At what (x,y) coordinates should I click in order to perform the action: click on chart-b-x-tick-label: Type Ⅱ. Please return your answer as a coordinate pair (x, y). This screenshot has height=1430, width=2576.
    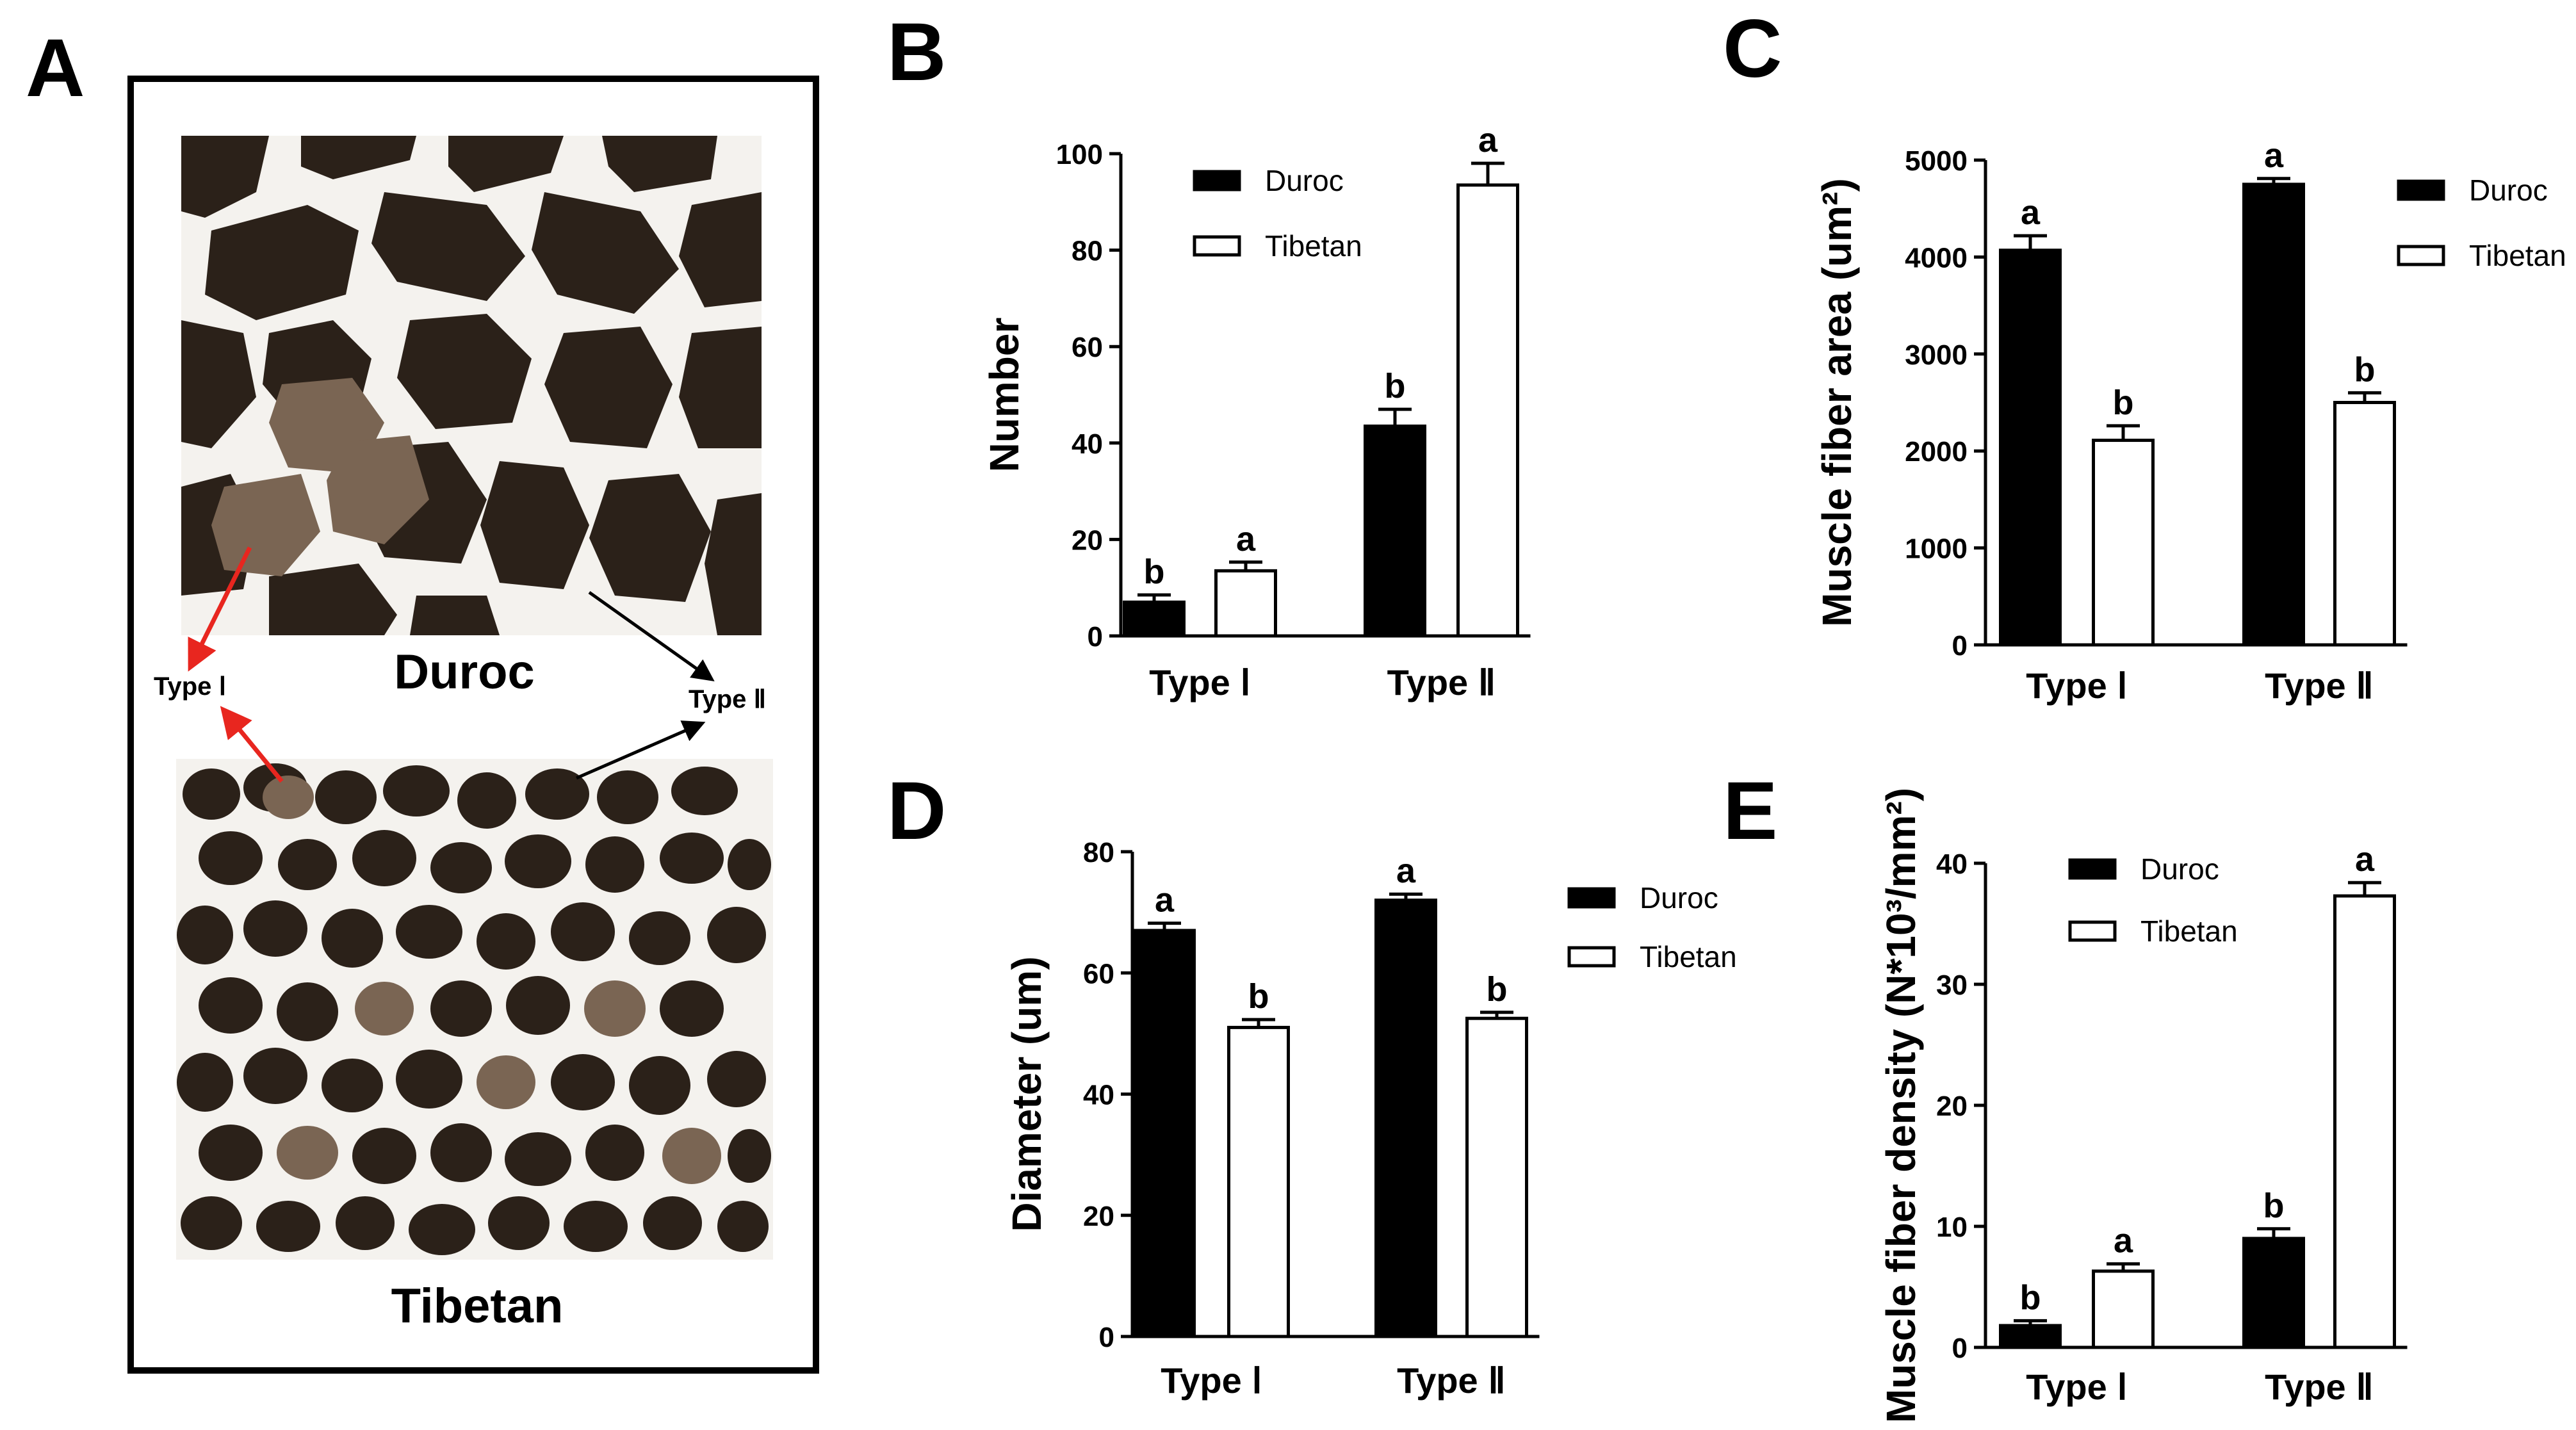
    Looking at the image, I should click on (1441, 682).